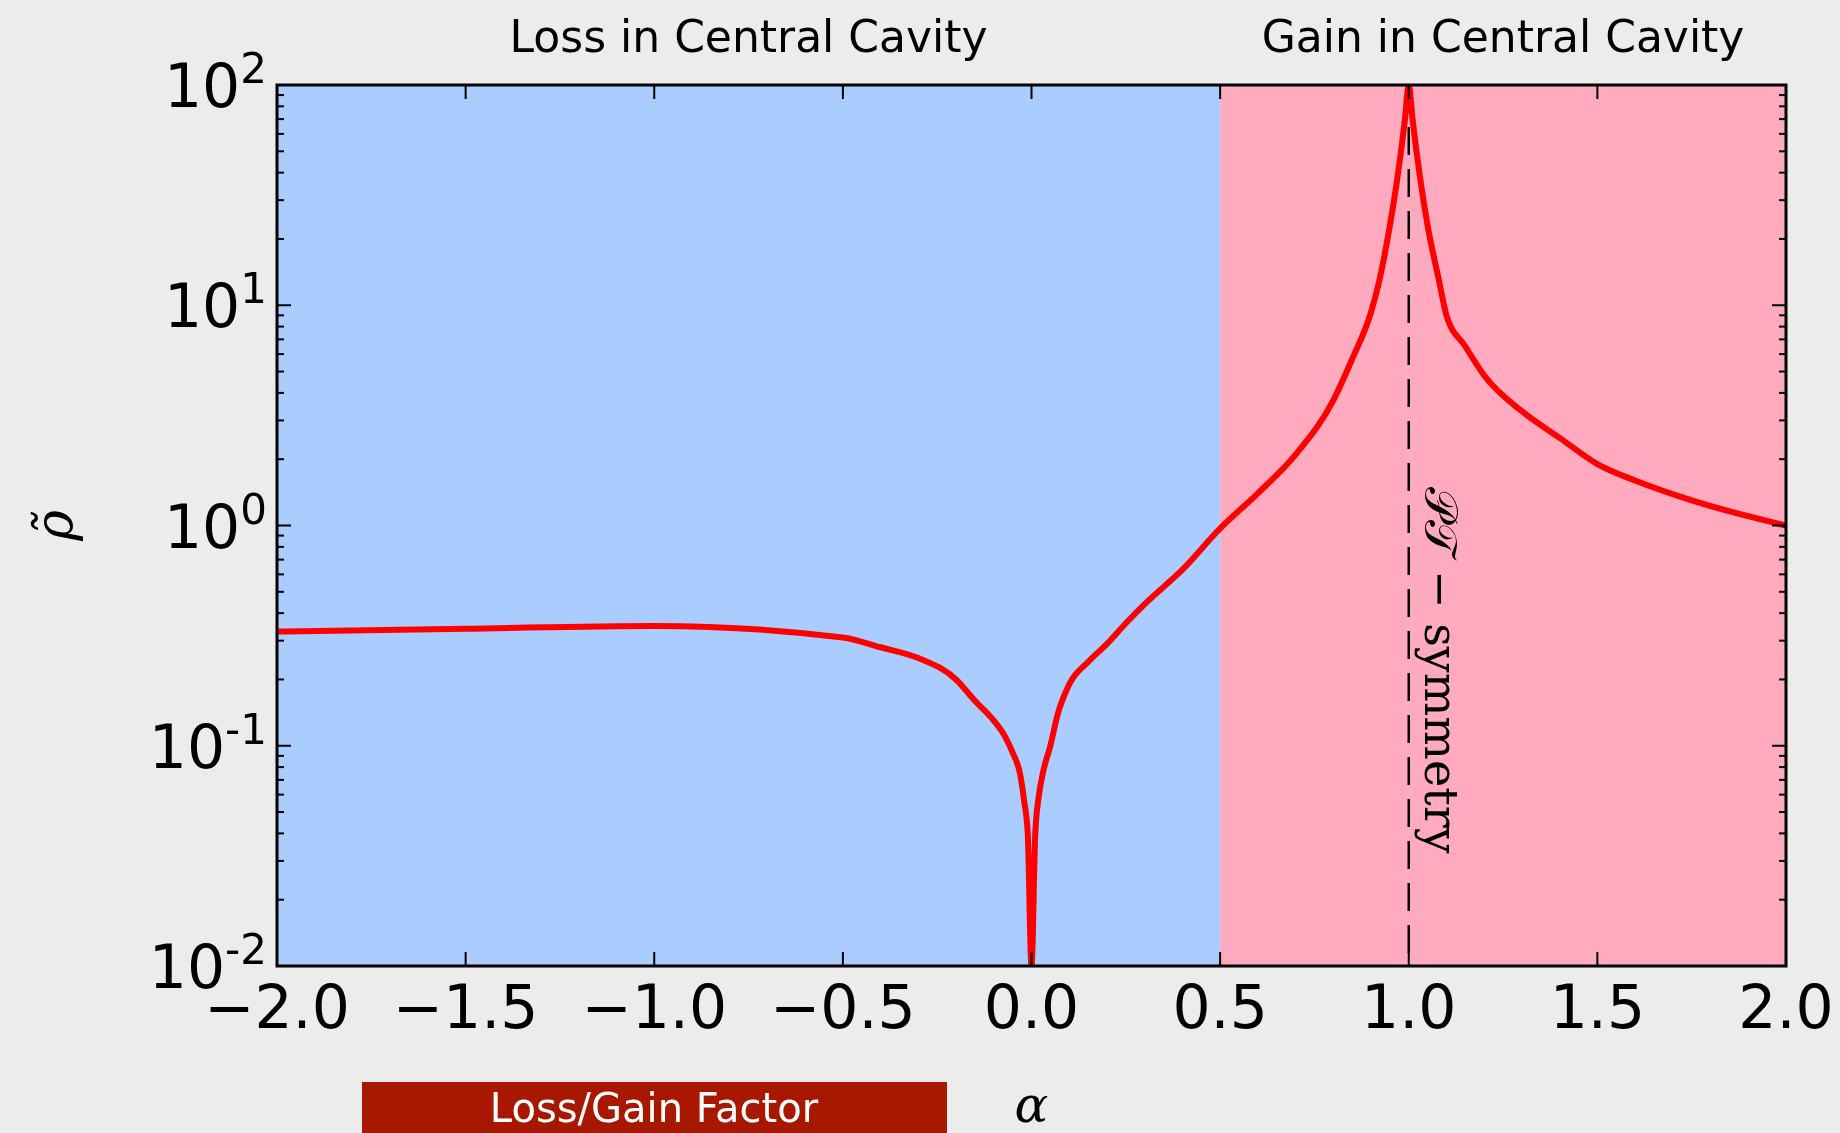 The image size is (1840, 1133). Describe the element at coordinates (1220, 1007) in the screenshot. I see `x-tick-label: 0.5` at that location.